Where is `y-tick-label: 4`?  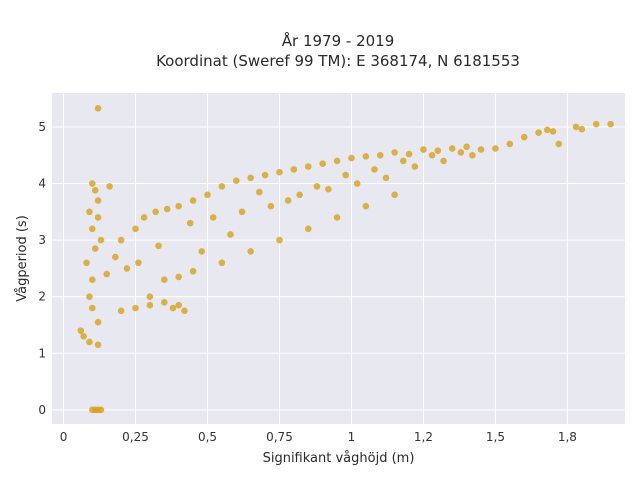 y-tick-label: 4 is located at coordinates (42, 184).